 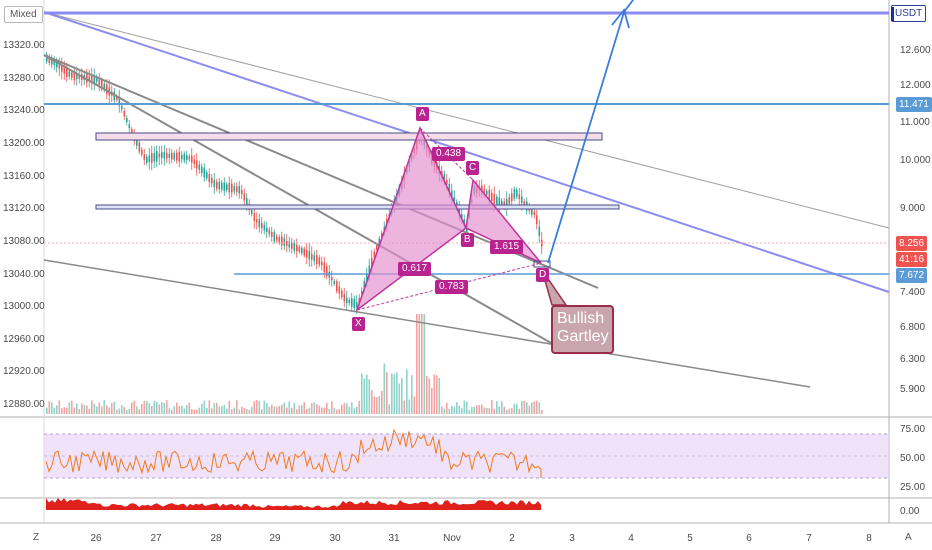 I want to click on time-axis-label: 27, so click(x=156, y=538).